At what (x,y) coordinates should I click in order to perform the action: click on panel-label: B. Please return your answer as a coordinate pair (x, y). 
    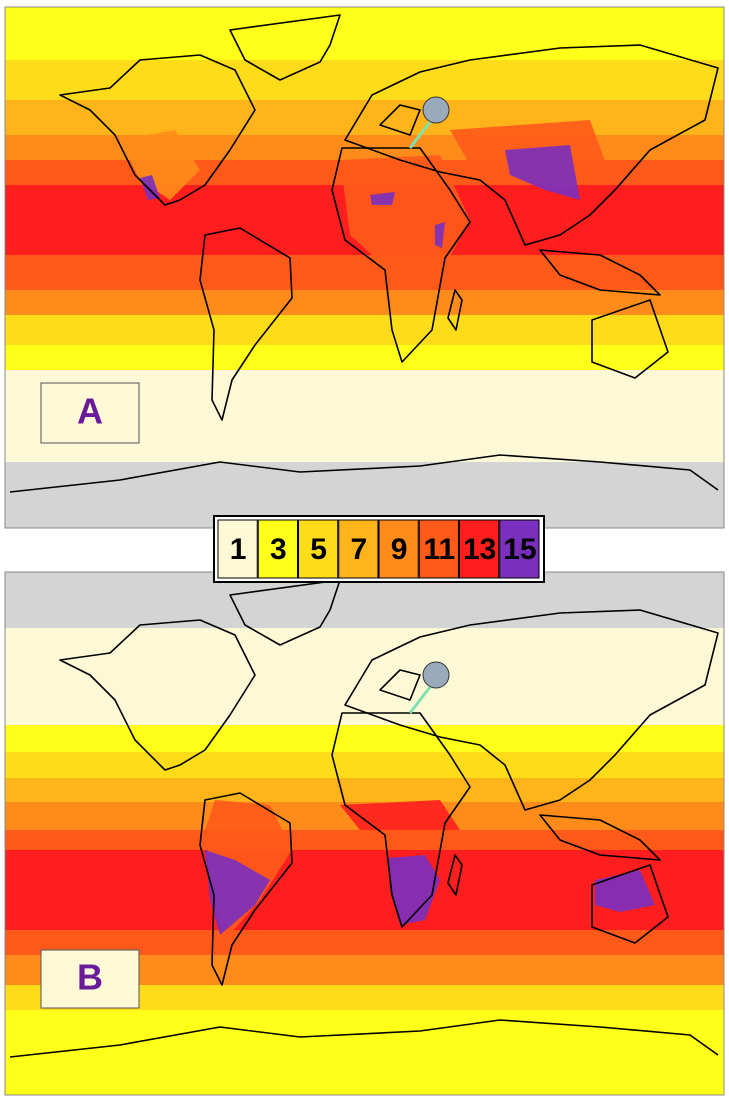
    Looking at the image, I should click on (90, 977).